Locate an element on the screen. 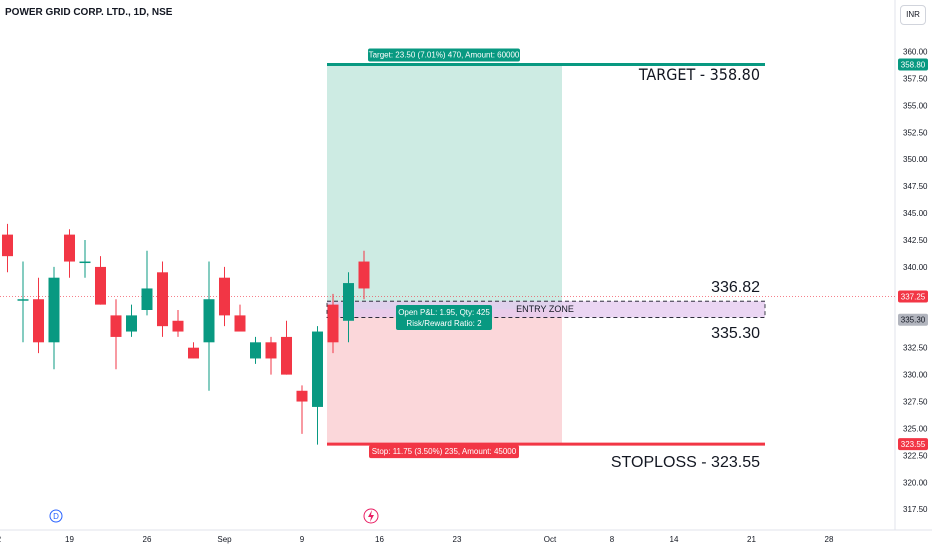 The image size is (932, 550). y-tick-label: 342.50 is located at coordinates (915, 240).